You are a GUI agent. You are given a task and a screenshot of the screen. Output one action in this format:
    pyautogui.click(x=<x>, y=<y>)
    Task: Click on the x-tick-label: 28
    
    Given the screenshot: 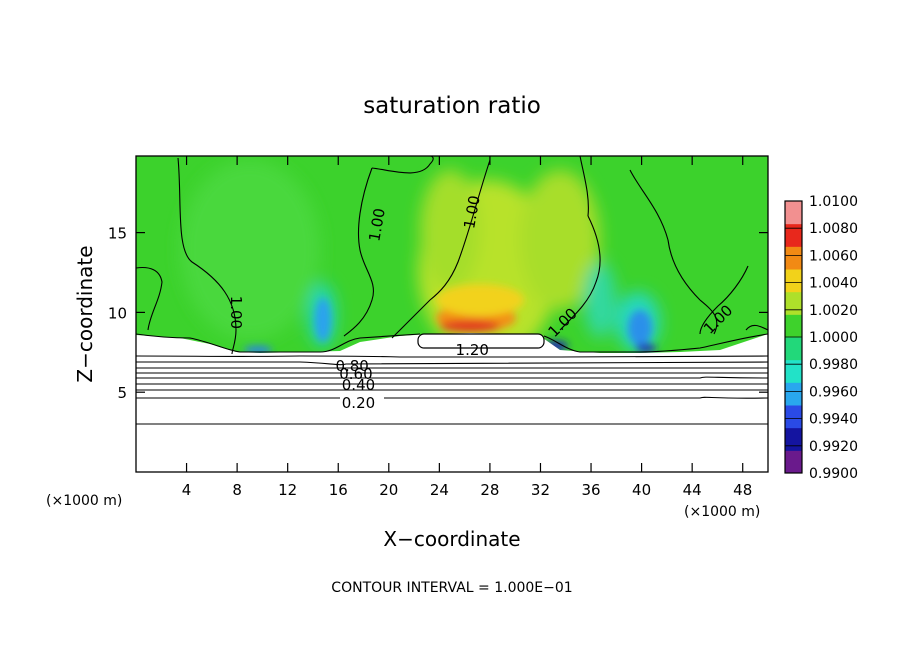 What is the action you would take?
    pyautogui.click(x=489, y=490)
    